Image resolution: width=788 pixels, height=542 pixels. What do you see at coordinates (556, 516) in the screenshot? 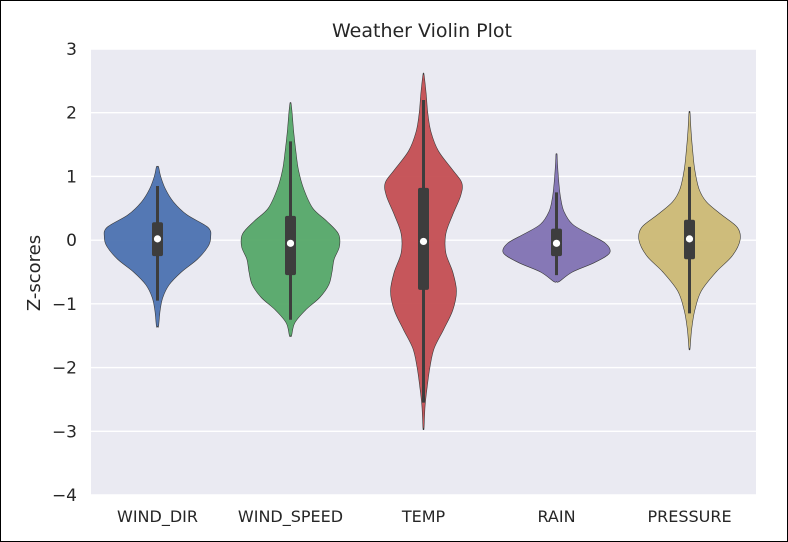
I see `x-tick-label: RAIN` at bounding box center [556, 516].